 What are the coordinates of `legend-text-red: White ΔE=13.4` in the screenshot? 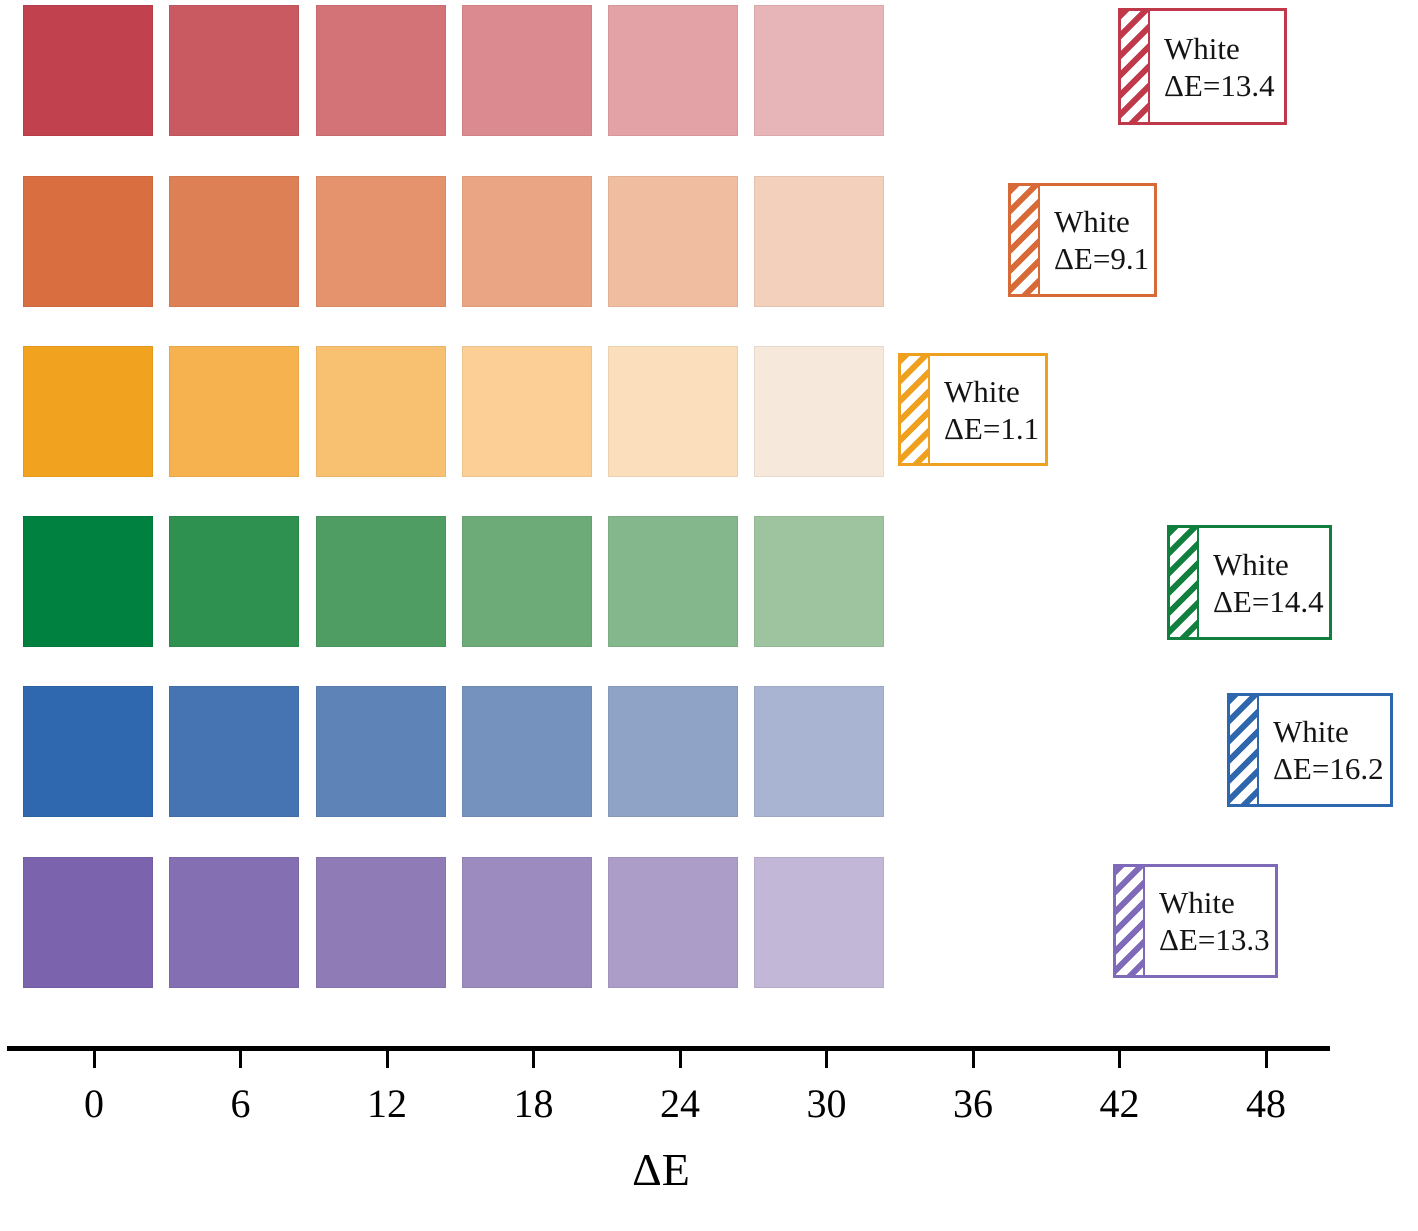 It's located at (1212, 66).